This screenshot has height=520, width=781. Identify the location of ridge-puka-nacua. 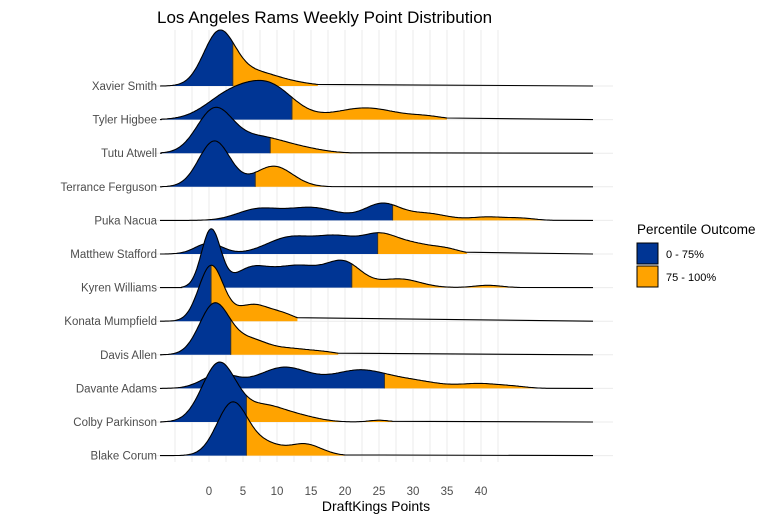
(377, 211).